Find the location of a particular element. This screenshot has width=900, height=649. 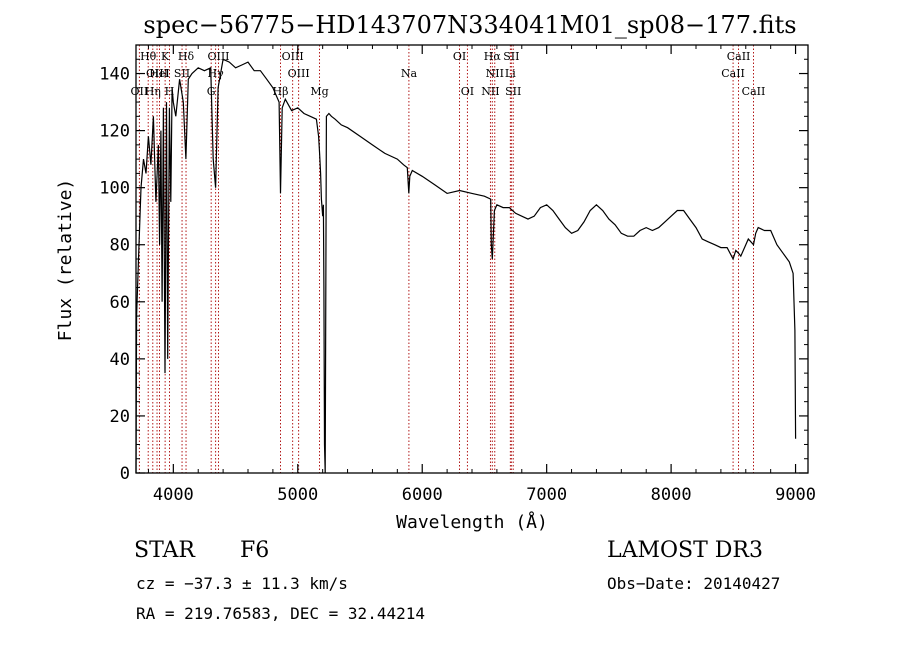

line-marker-label: Hα is located at coordinates (493, 56).